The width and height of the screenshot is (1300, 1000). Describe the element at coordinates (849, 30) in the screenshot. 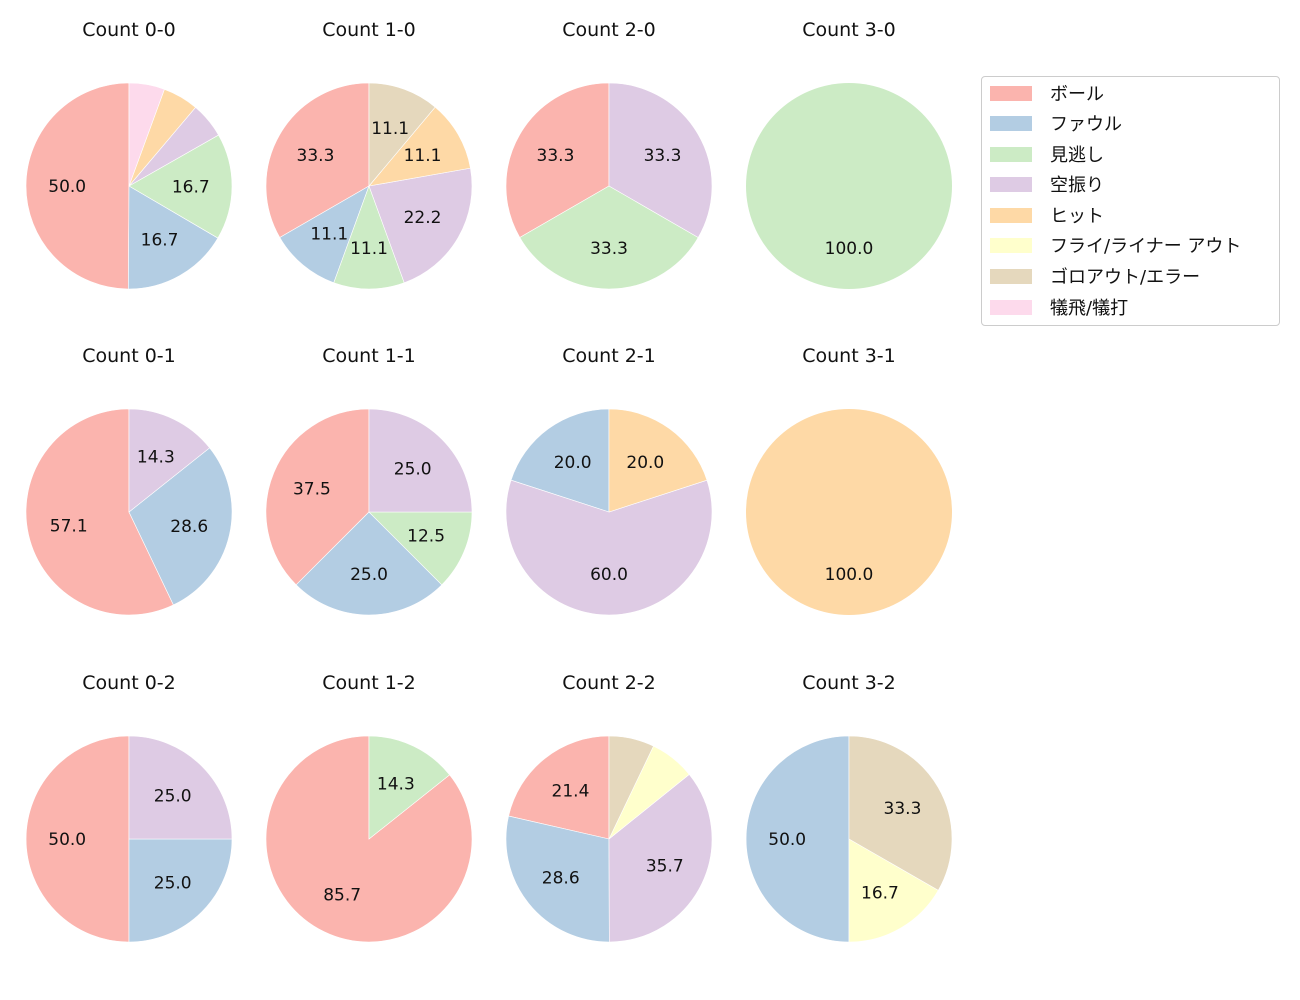

I see `pie-title: Count 3-0` at that location.